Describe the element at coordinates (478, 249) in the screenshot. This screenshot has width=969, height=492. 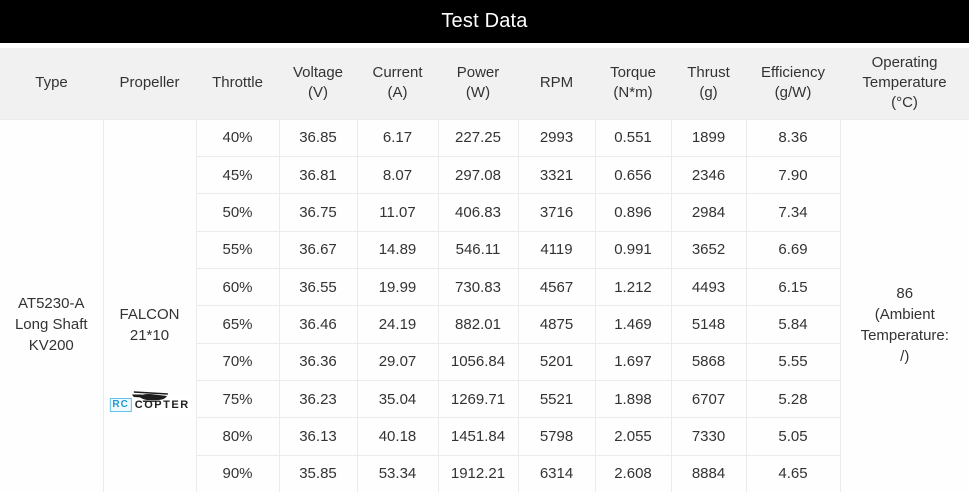
I see `cell-power: 546.11` at that location.